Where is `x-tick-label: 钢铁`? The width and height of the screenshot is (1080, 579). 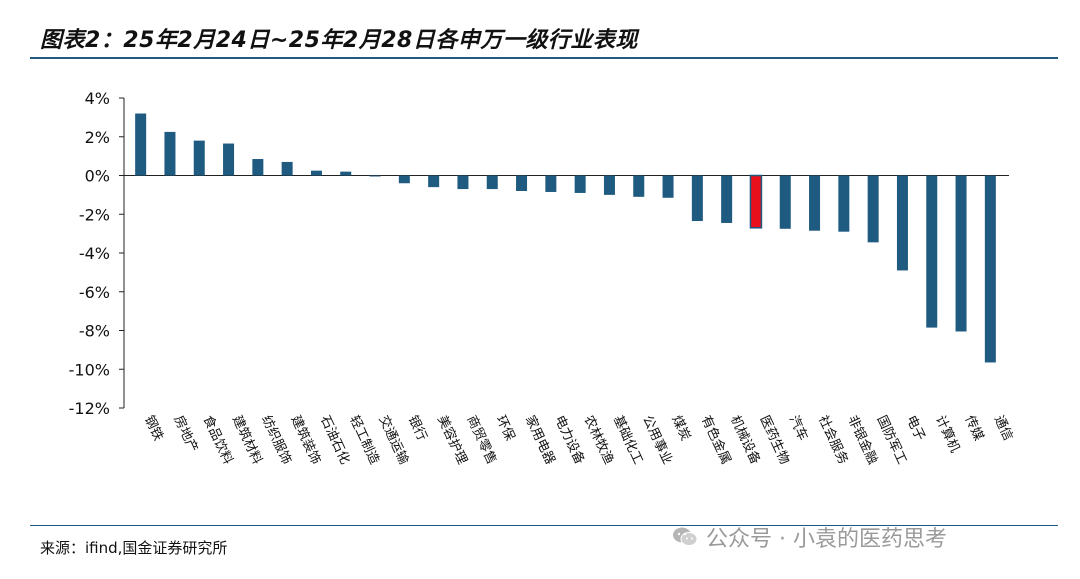
x-tick-label: 钢铁 is located at coordinates (153, 428).